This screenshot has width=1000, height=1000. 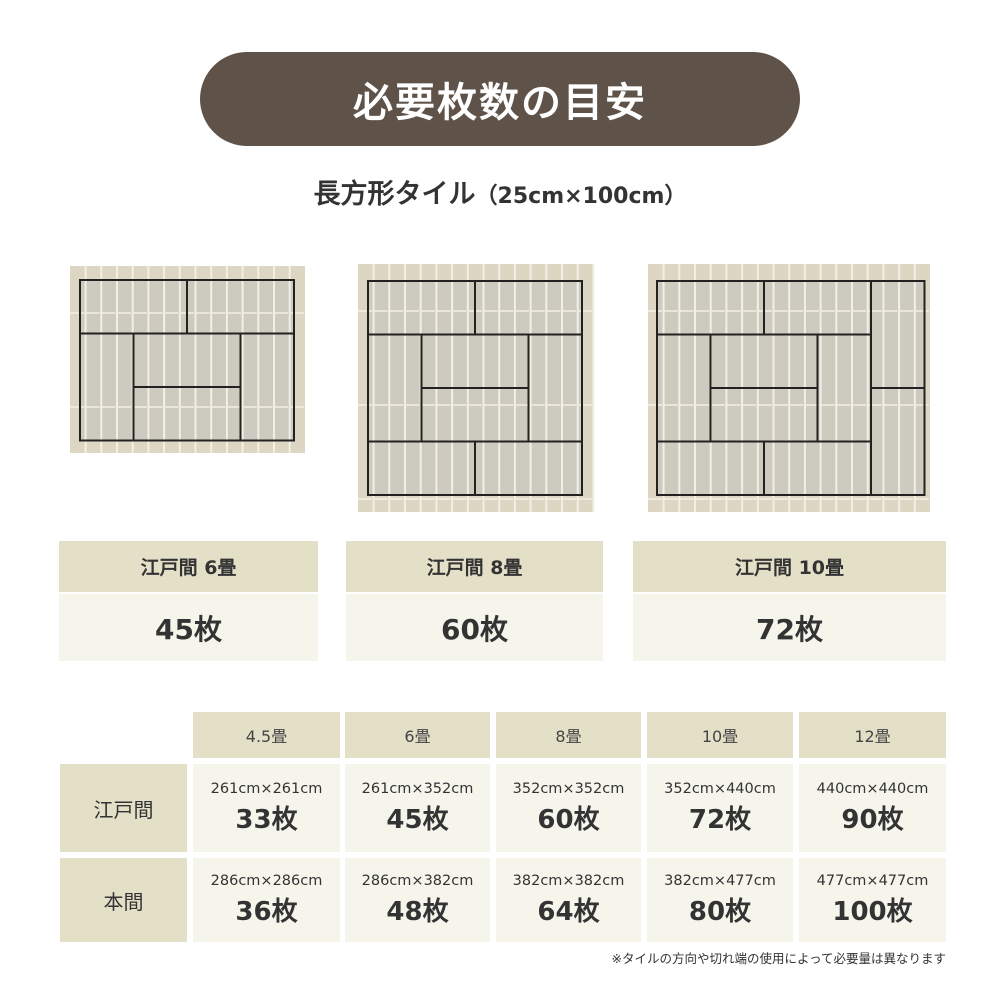 What do you see at coordinates (417, 880) in the screenshot?
I see `room-size: 286cm×382cm` at bounding box center [417, 880].